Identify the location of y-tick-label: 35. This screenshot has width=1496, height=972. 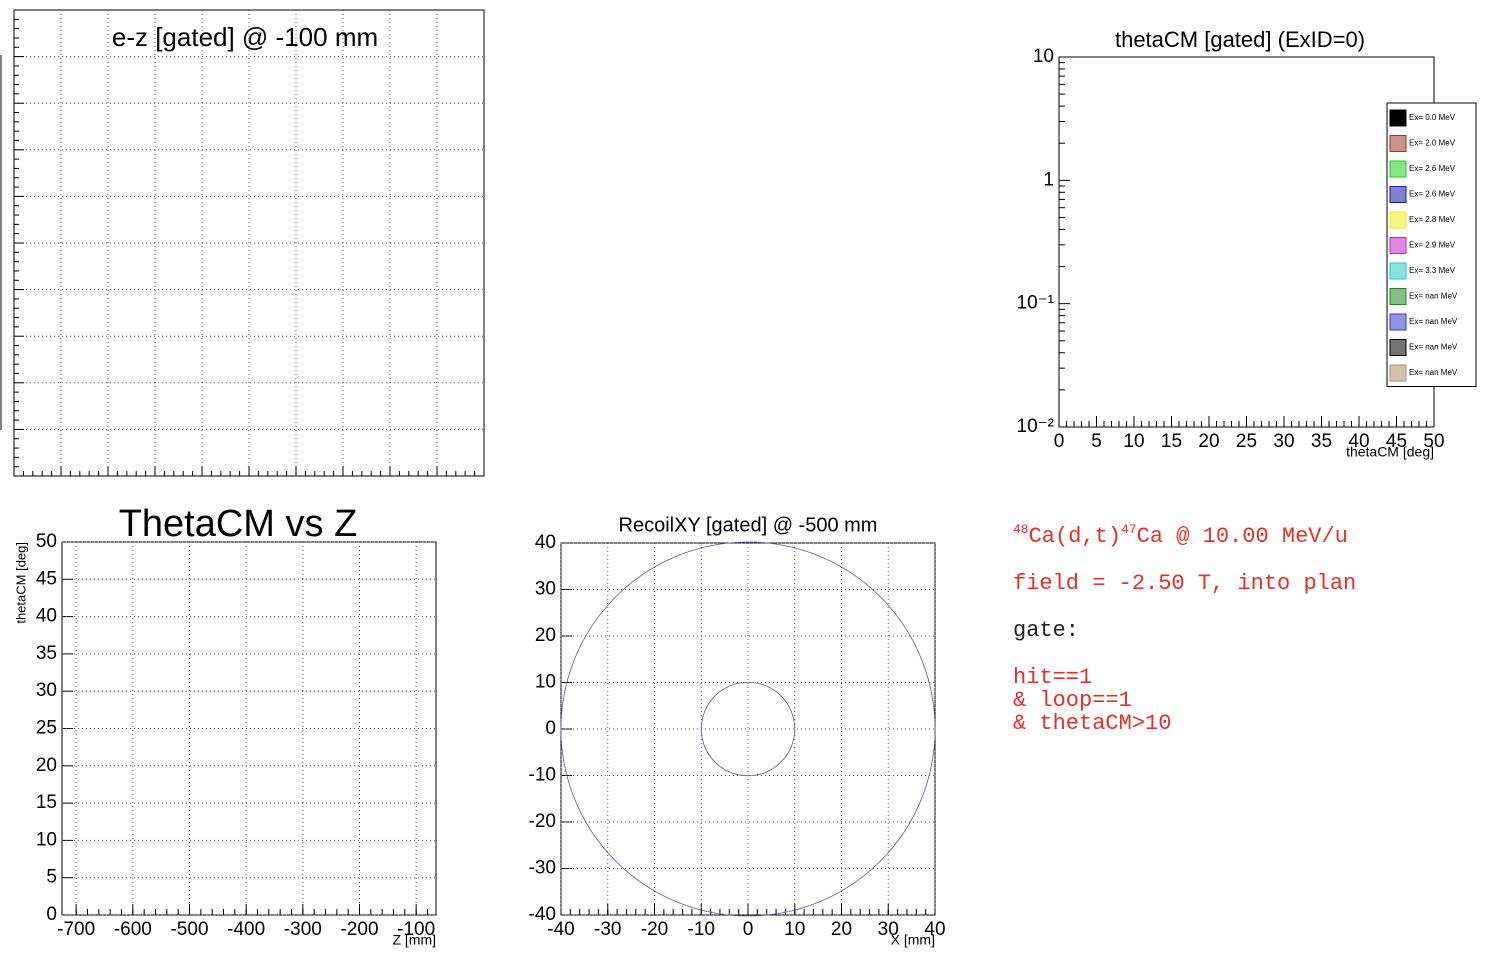
(46, 653).